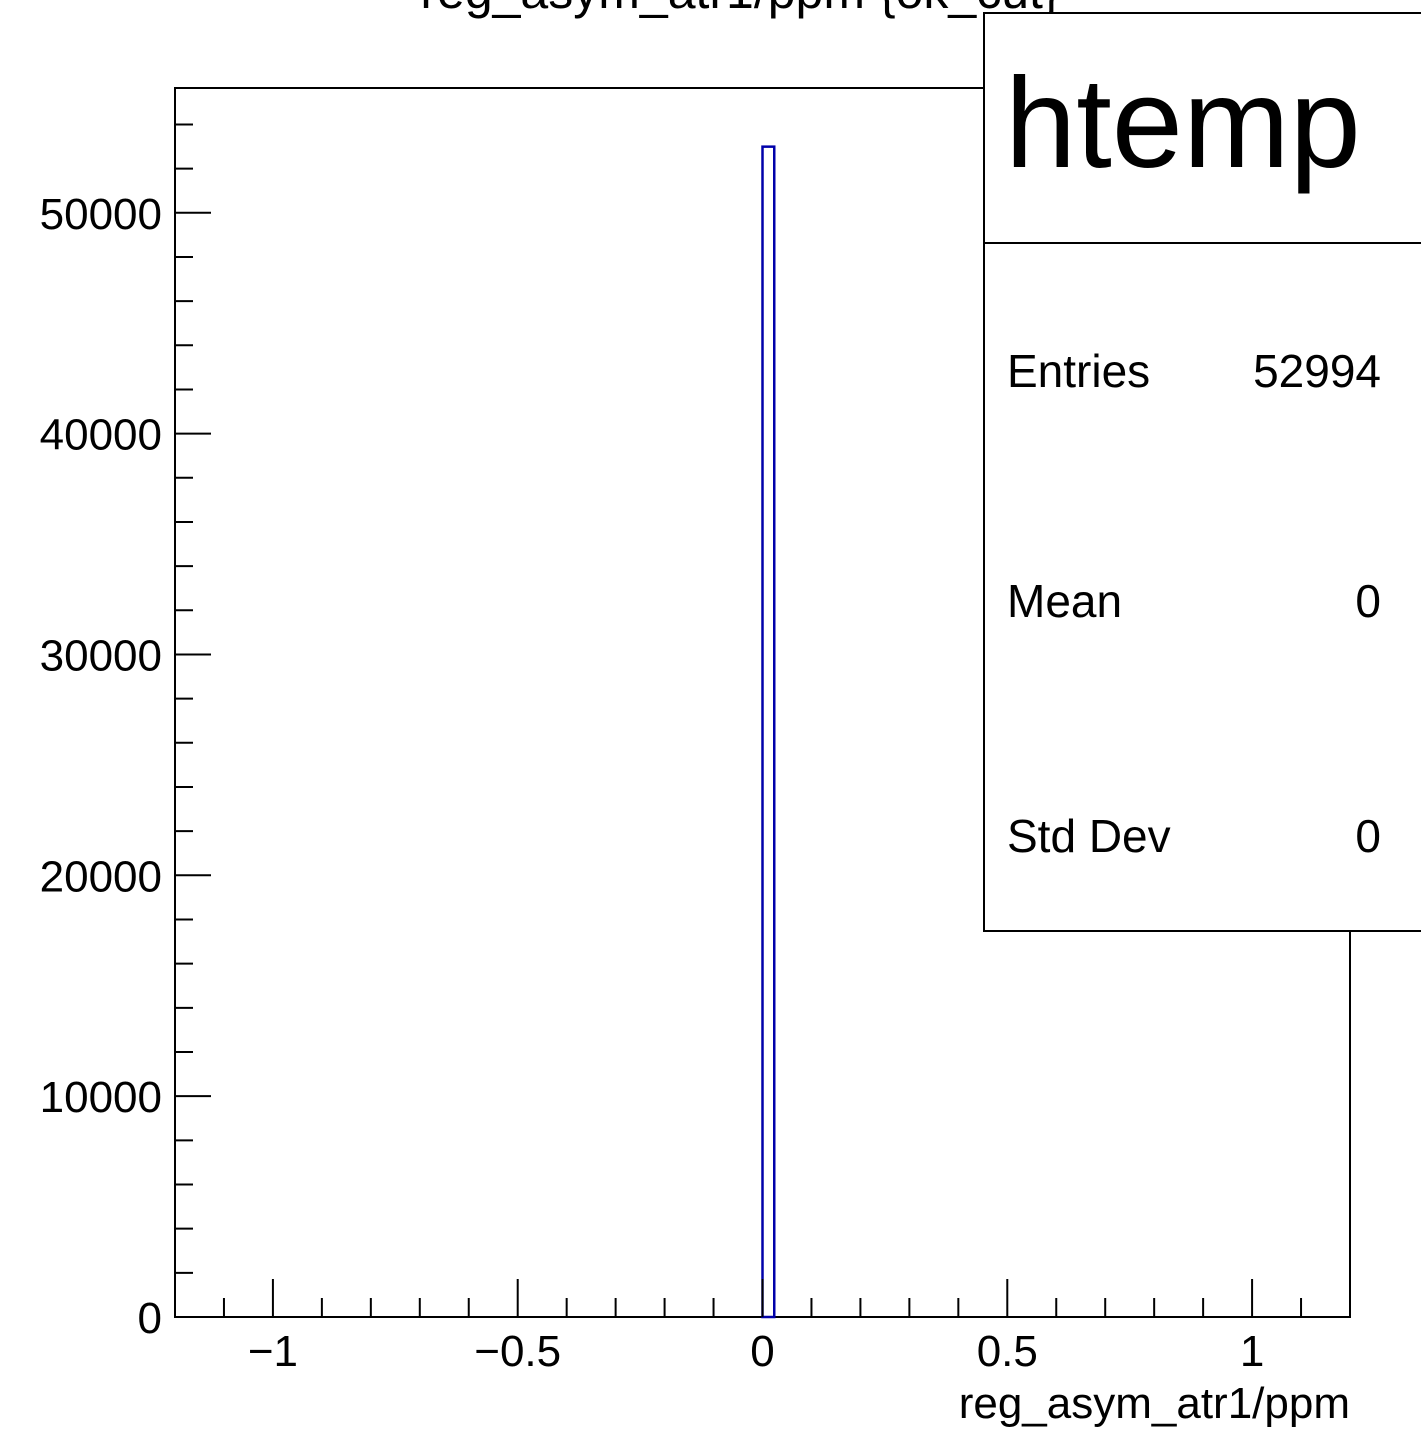 Image resolution: width=1421 pixels, height=1433 pixels. I want to click on chart-title: reg_asym_atr1/ppm {ok_cut}, so click(739, 9).